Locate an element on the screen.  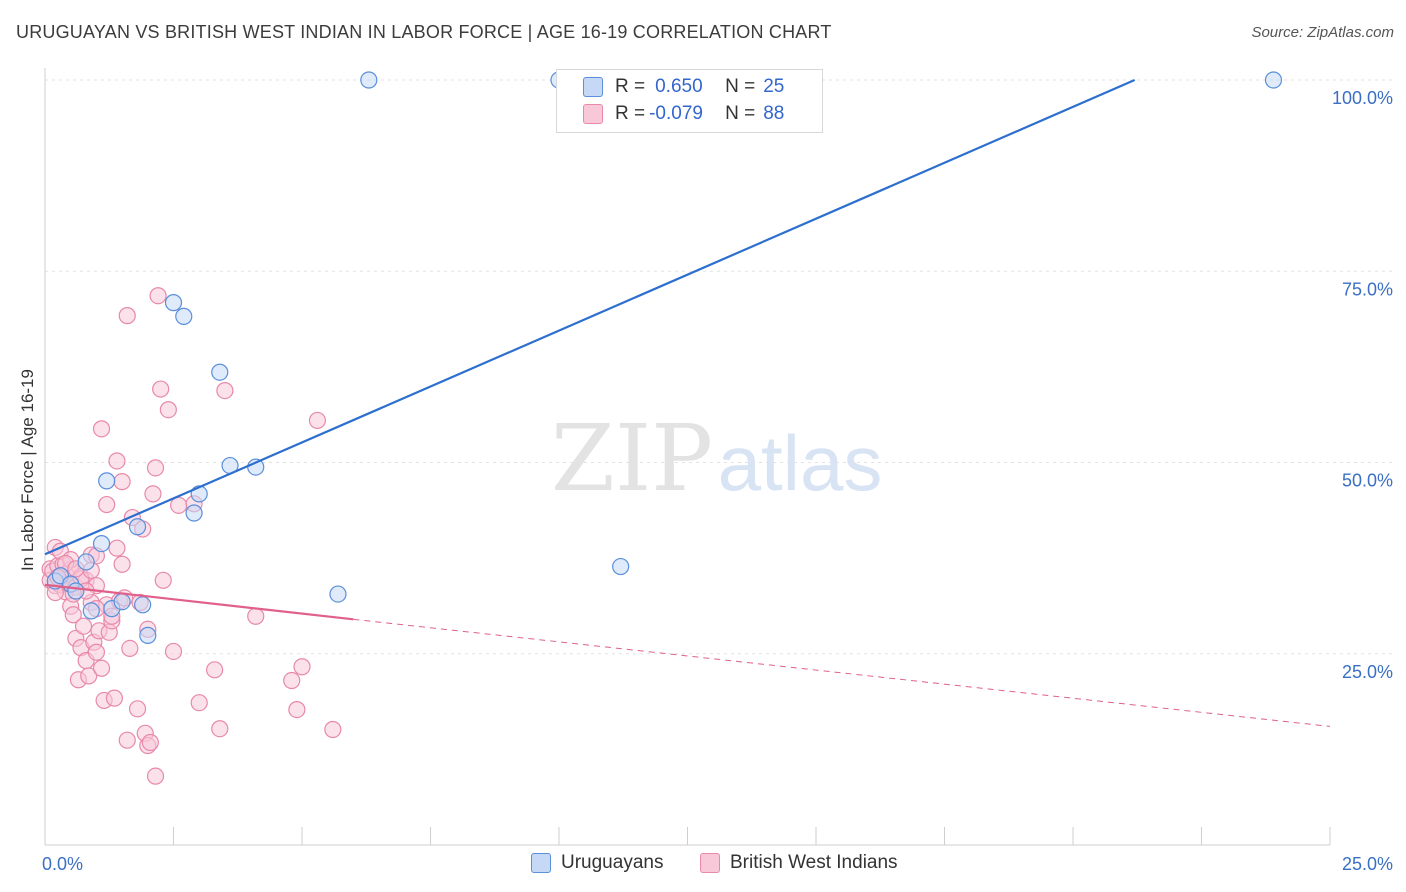
legend-row-uruguayans: R = 0.650 N = 25 is located at coordinates (670, 87).